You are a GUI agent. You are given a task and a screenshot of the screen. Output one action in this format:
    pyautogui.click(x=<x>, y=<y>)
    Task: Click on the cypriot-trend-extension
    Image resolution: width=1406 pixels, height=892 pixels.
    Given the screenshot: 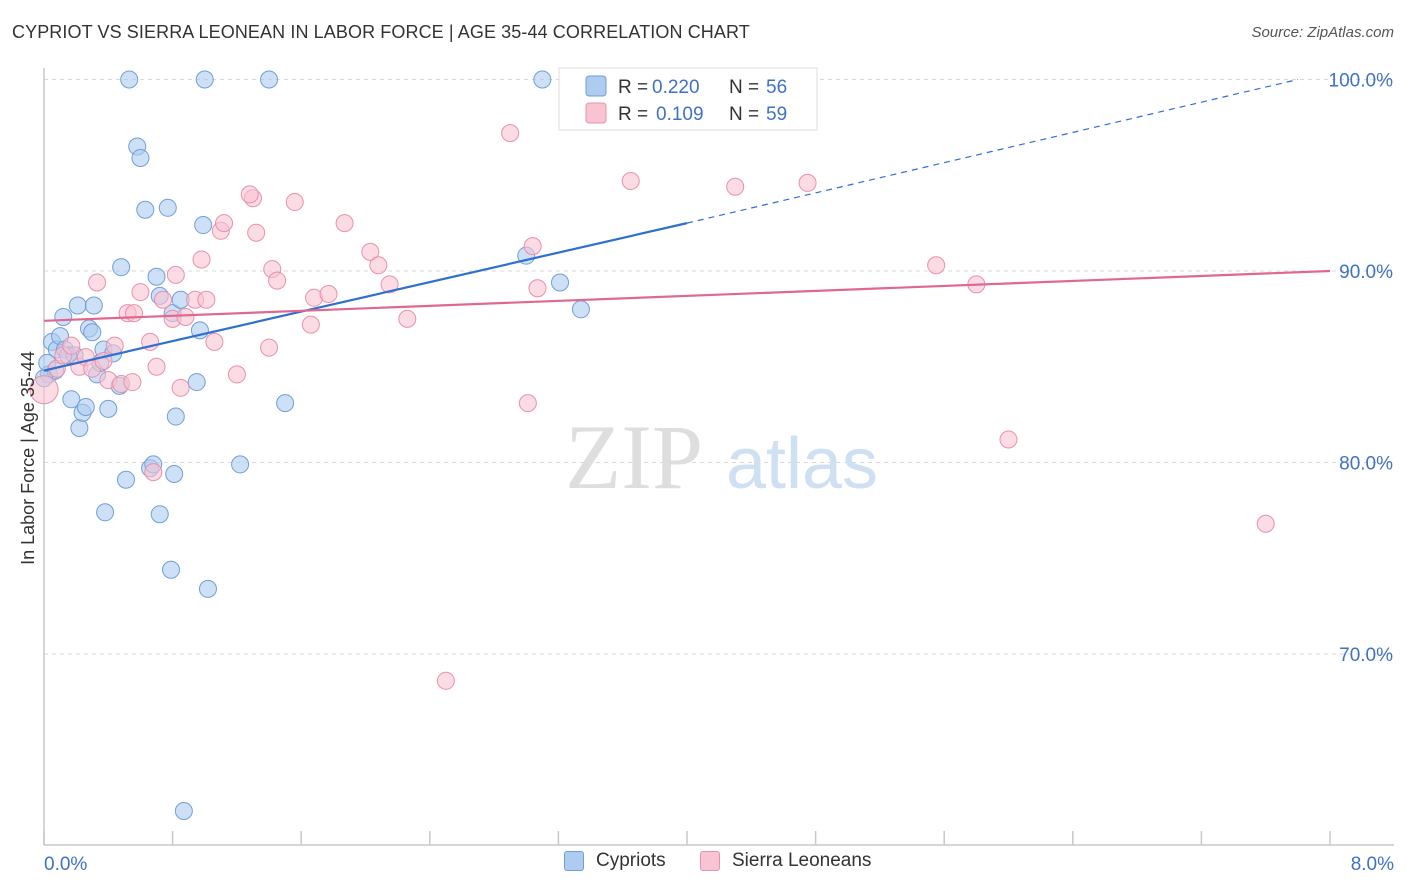 What is the action you would take?
    pyautogui.click(x=992, y=151)
    